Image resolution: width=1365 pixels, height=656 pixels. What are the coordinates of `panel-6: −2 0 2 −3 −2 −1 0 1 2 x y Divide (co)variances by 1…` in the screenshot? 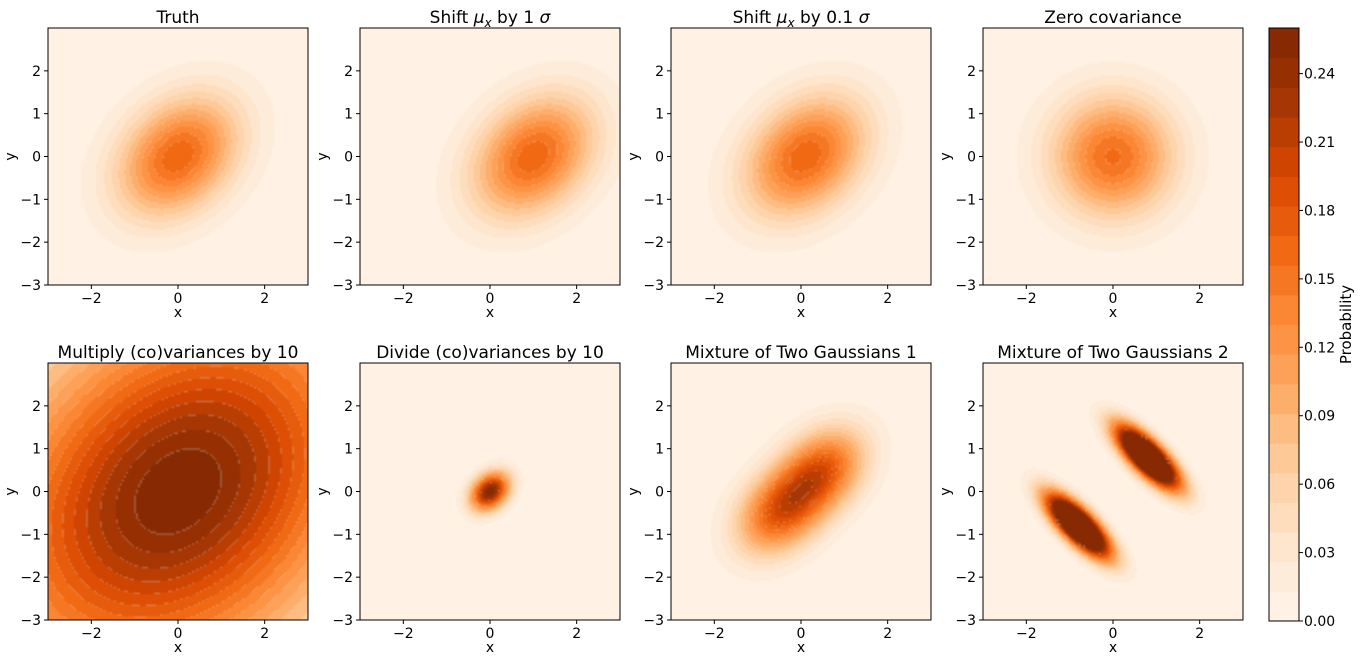 It's located at (468, 499).